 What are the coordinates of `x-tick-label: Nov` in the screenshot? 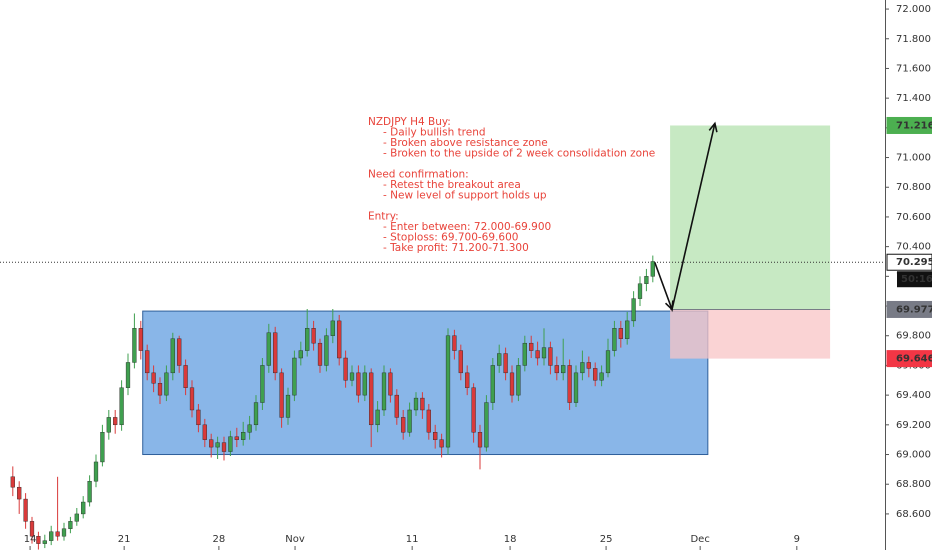 It's located at (295, 539).